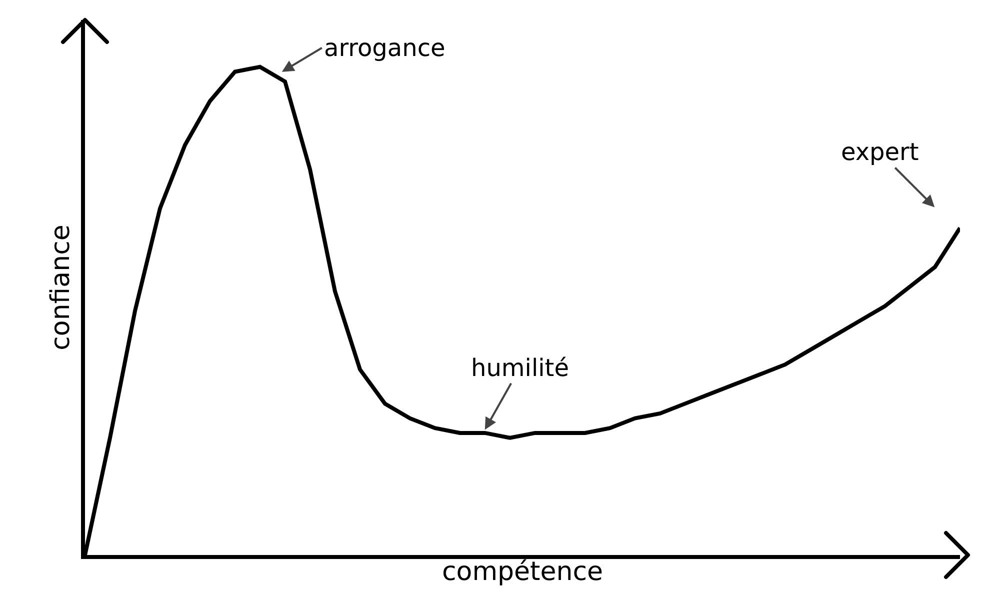  What do you see at coordinates (520, 368) in the screenshot?
I see `annotation: humilité` at bounding box center [520, 368].